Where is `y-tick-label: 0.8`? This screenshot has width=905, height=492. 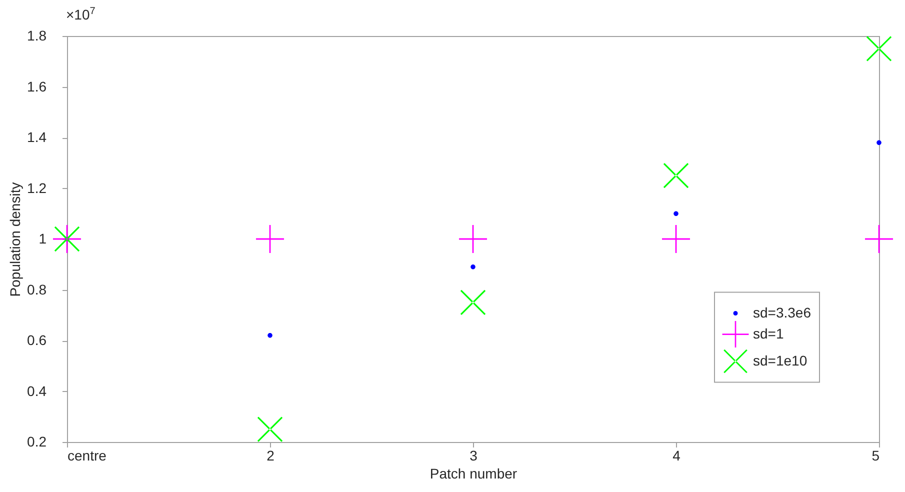
y-tick-label: 0.8 is located at coordinates (37, 289).